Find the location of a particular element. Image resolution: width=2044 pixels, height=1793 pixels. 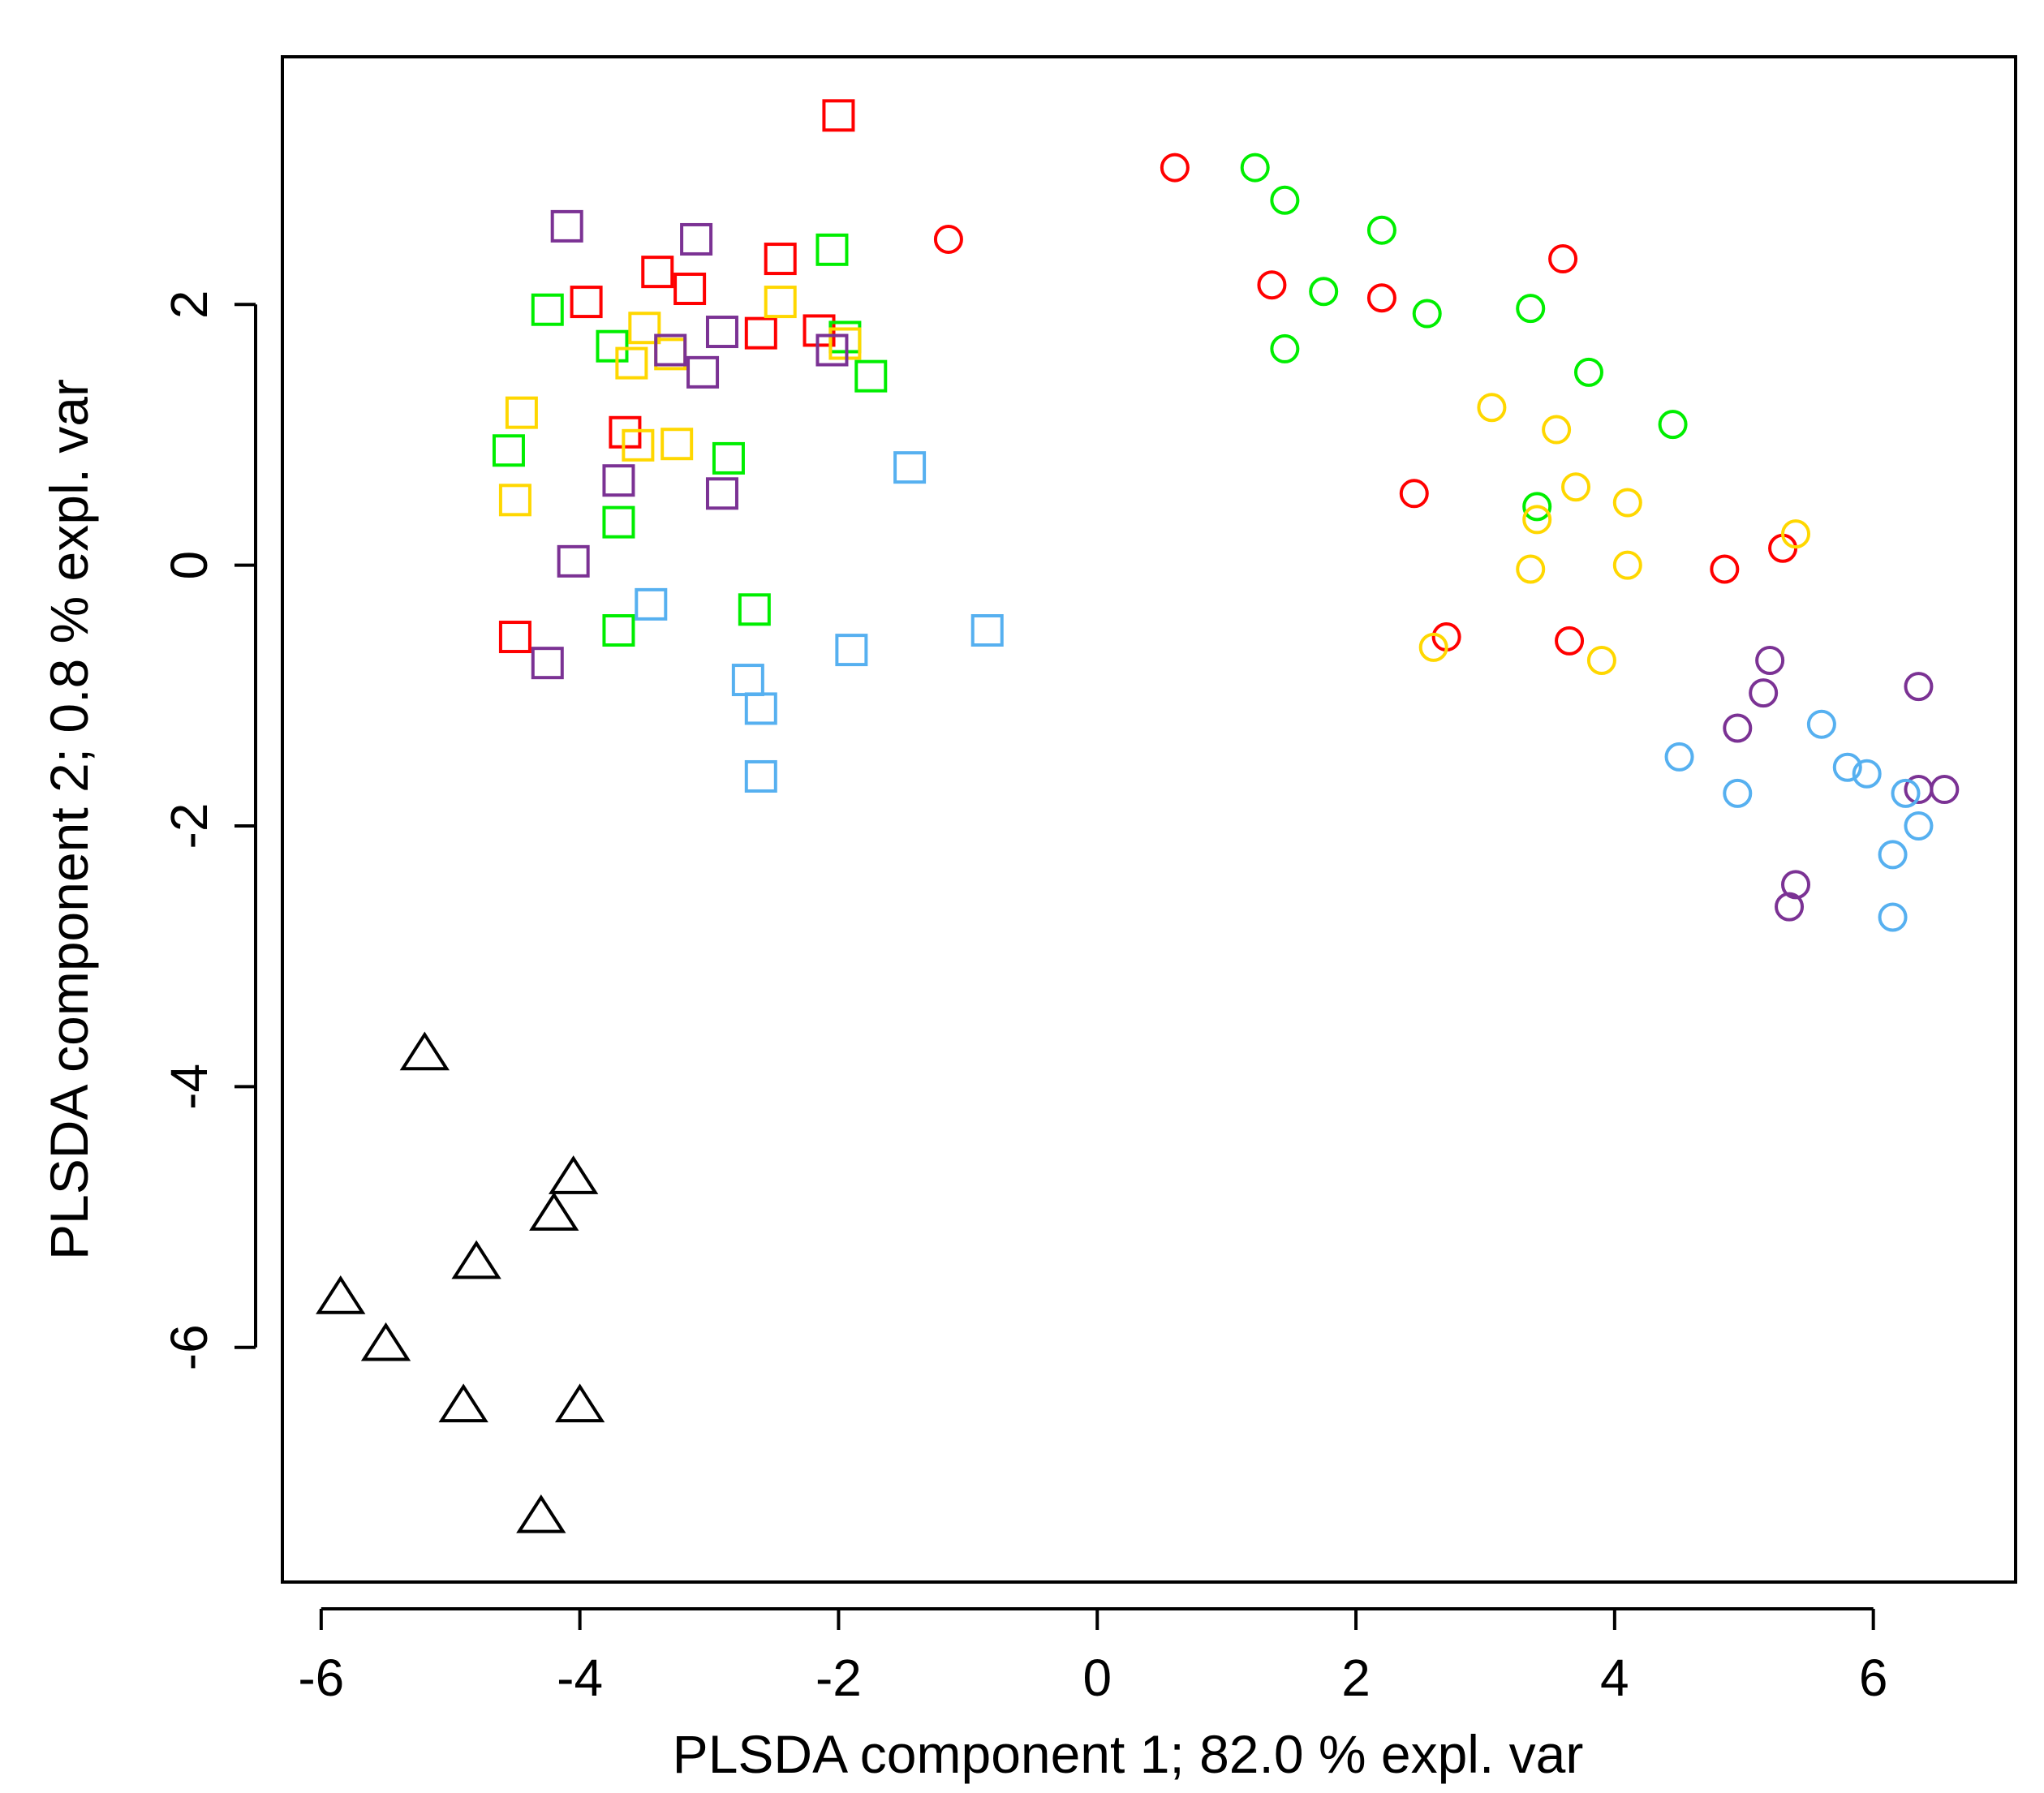

series-blue-circle is located at coordinates (1799, 820).